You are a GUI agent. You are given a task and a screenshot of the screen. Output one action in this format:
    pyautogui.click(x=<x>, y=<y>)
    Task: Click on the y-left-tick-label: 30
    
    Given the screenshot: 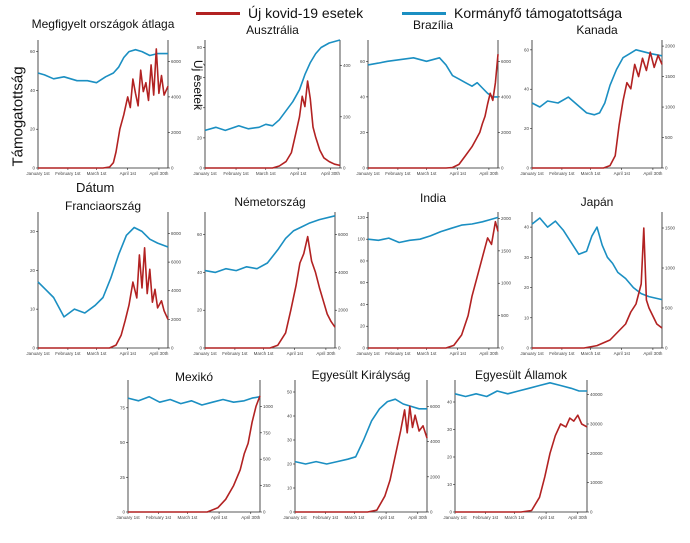 What is the action you would take?
    pyautogui.click(x=290, y=440)
    